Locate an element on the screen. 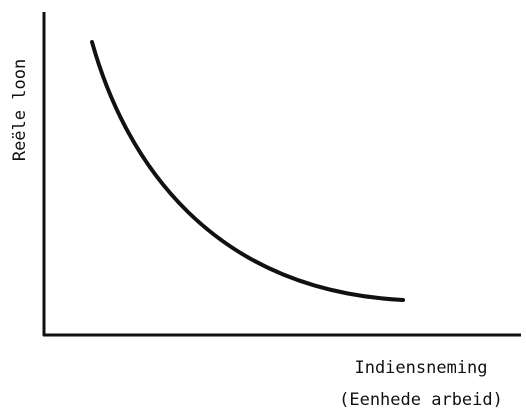 This screenshot has width=526, height=411. y-axis-label: Reële loon is located at coordinates (20, 110).